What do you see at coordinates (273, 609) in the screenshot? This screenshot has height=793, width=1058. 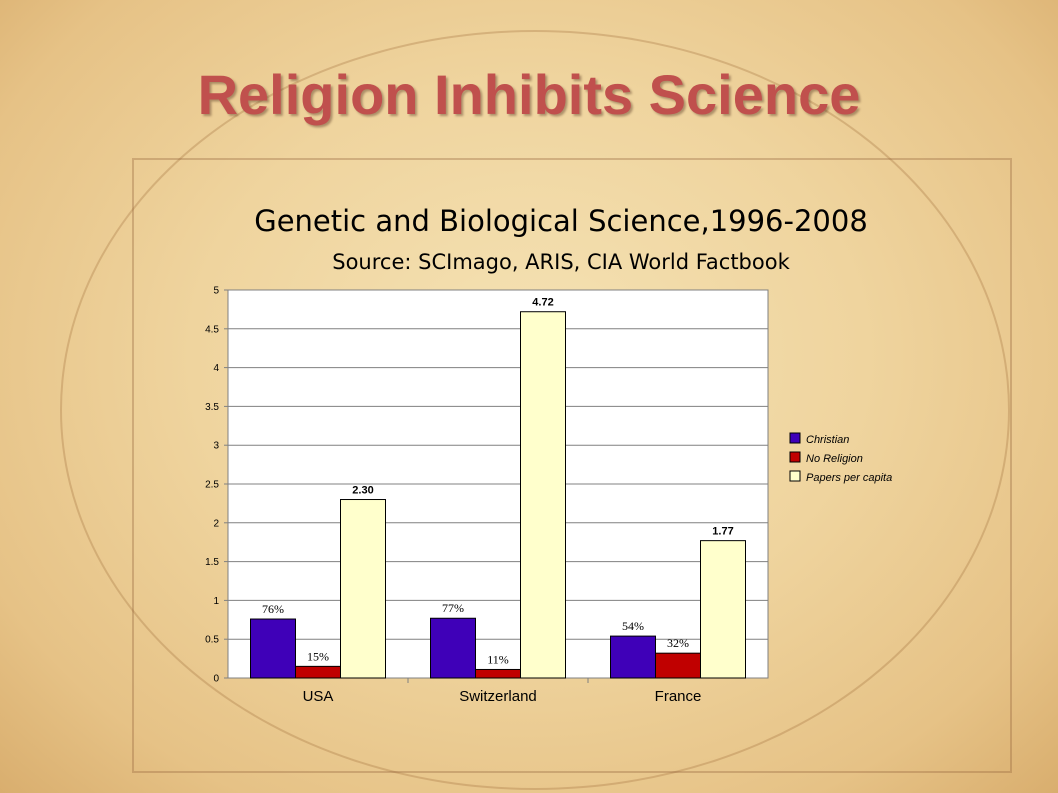 I see `data-label: 76%` at bounding box center [273, 609].